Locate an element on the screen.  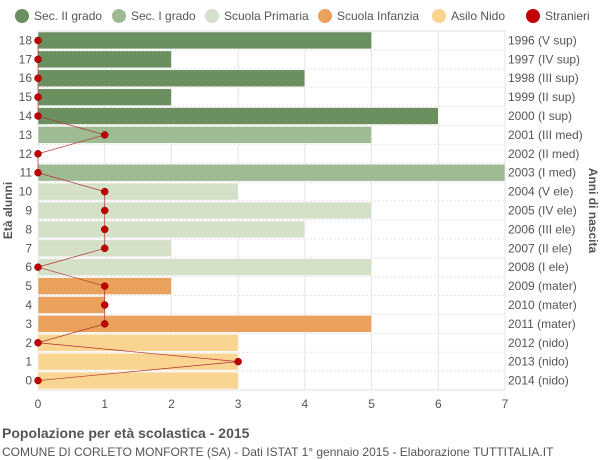
legend-item: Stranieri is located at coordinates (558, 16).